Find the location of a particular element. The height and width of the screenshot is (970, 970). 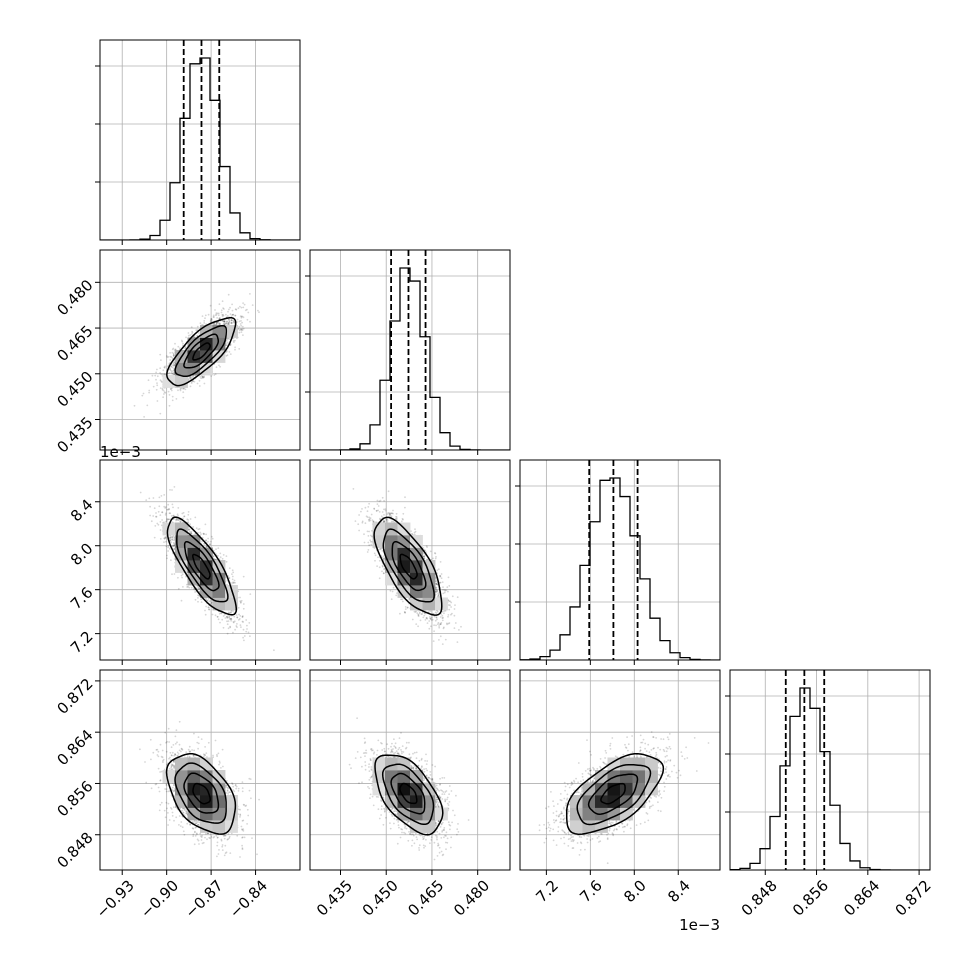

density-cell is located at coordinates (219, 356).